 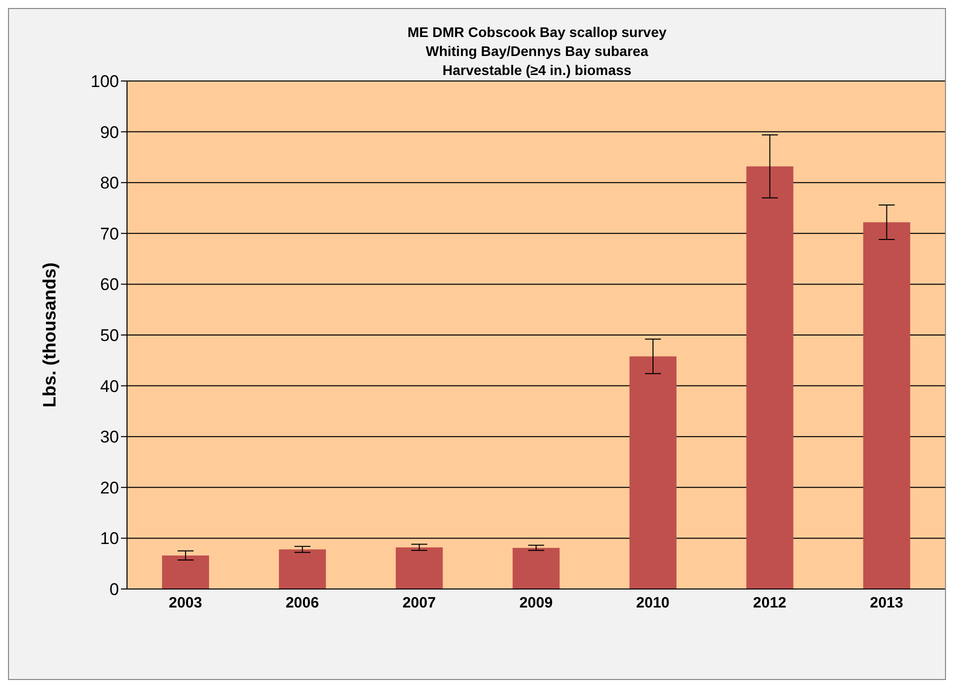 I want to click on x-tick-label: 2003, so click(x=185, y=603).